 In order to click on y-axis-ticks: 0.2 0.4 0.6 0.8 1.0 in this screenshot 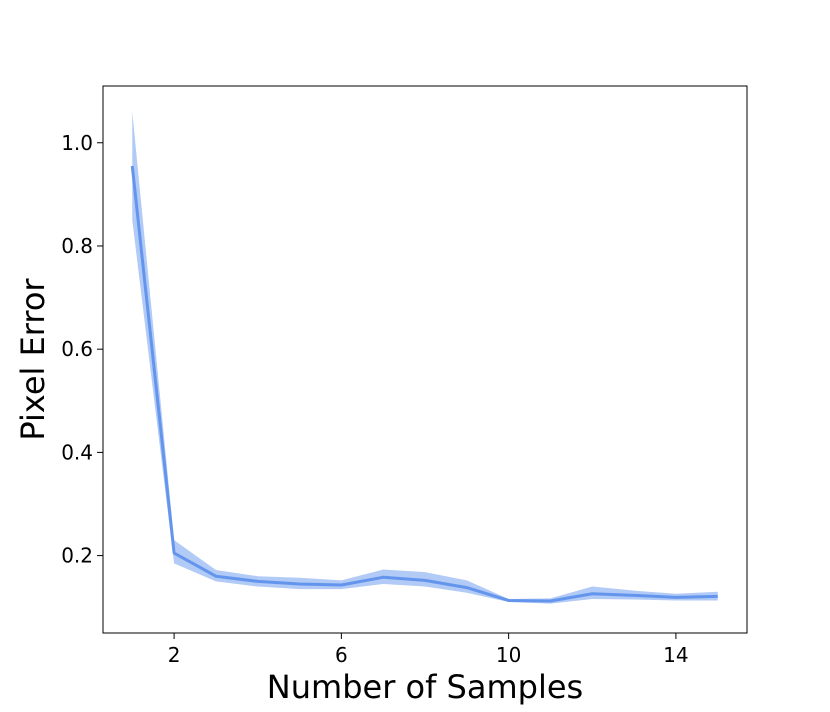, I will do `click(82, 349)`.